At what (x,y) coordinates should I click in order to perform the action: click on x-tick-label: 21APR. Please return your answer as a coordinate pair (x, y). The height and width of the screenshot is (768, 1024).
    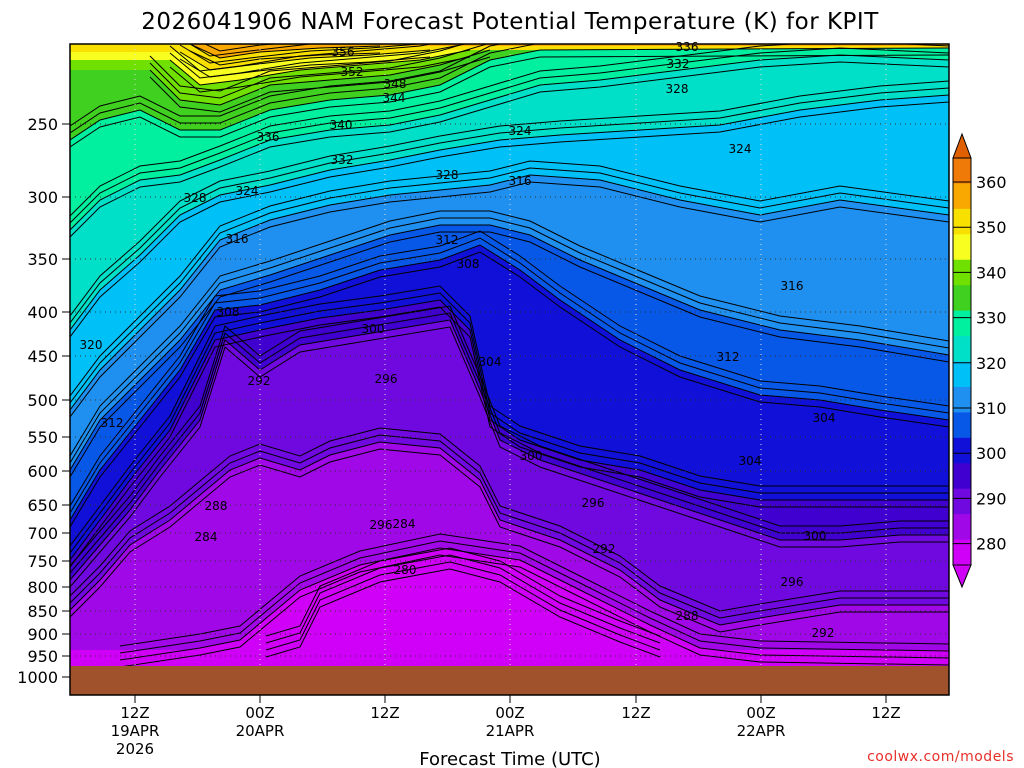
    Looking at the image, I should click on (510, 731).